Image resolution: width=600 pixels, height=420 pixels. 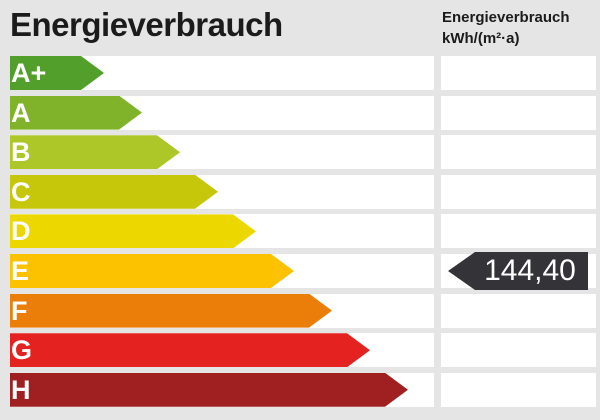 What do you see at coordinates (19, 310) in the screenshot?
I see `grade-label-F: F` at bounding box center [19, 310].